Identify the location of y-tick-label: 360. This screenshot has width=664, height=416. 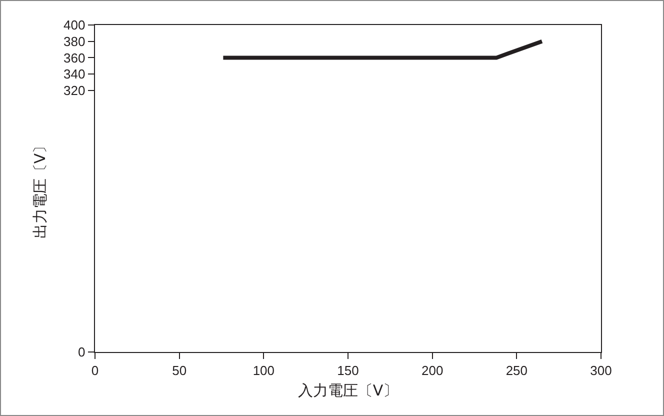
(74, 58).